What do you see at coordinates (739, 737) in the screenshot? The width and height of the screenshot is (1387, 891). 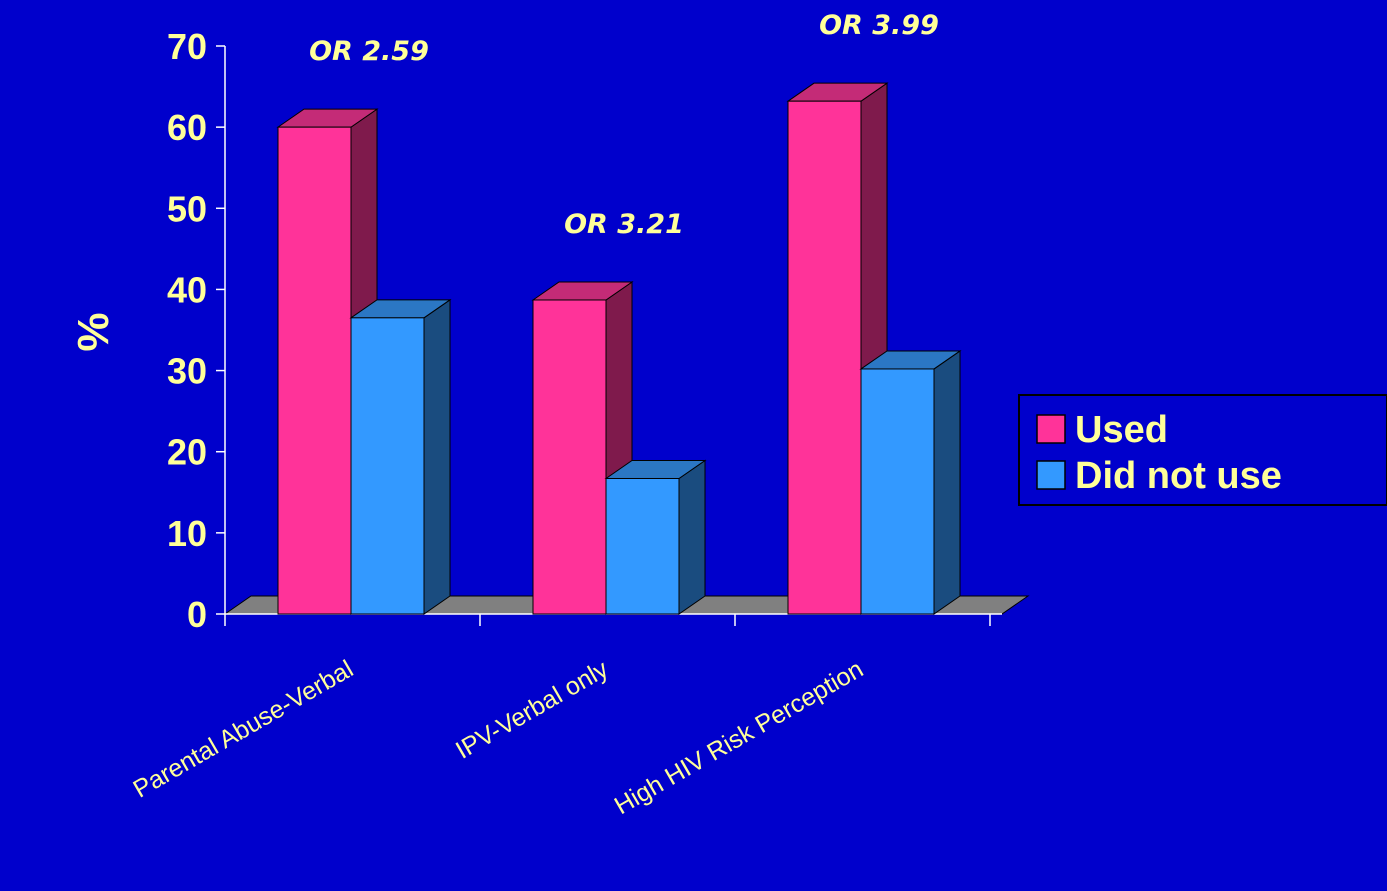 I see `x-category-label: High HIV Risk Perception` at bounding box center [739, 737].